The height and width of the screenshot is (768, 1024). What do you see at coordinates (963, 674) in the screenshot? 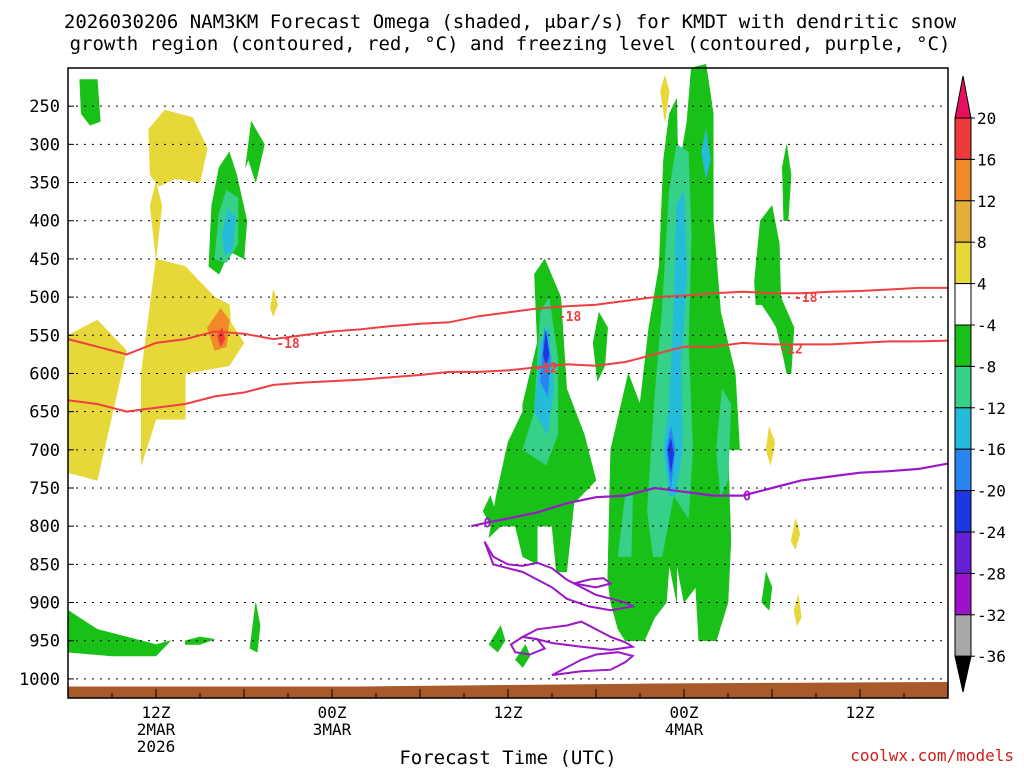
I see `colorbar-bottom-arrow` at bounding box center [963, 674].